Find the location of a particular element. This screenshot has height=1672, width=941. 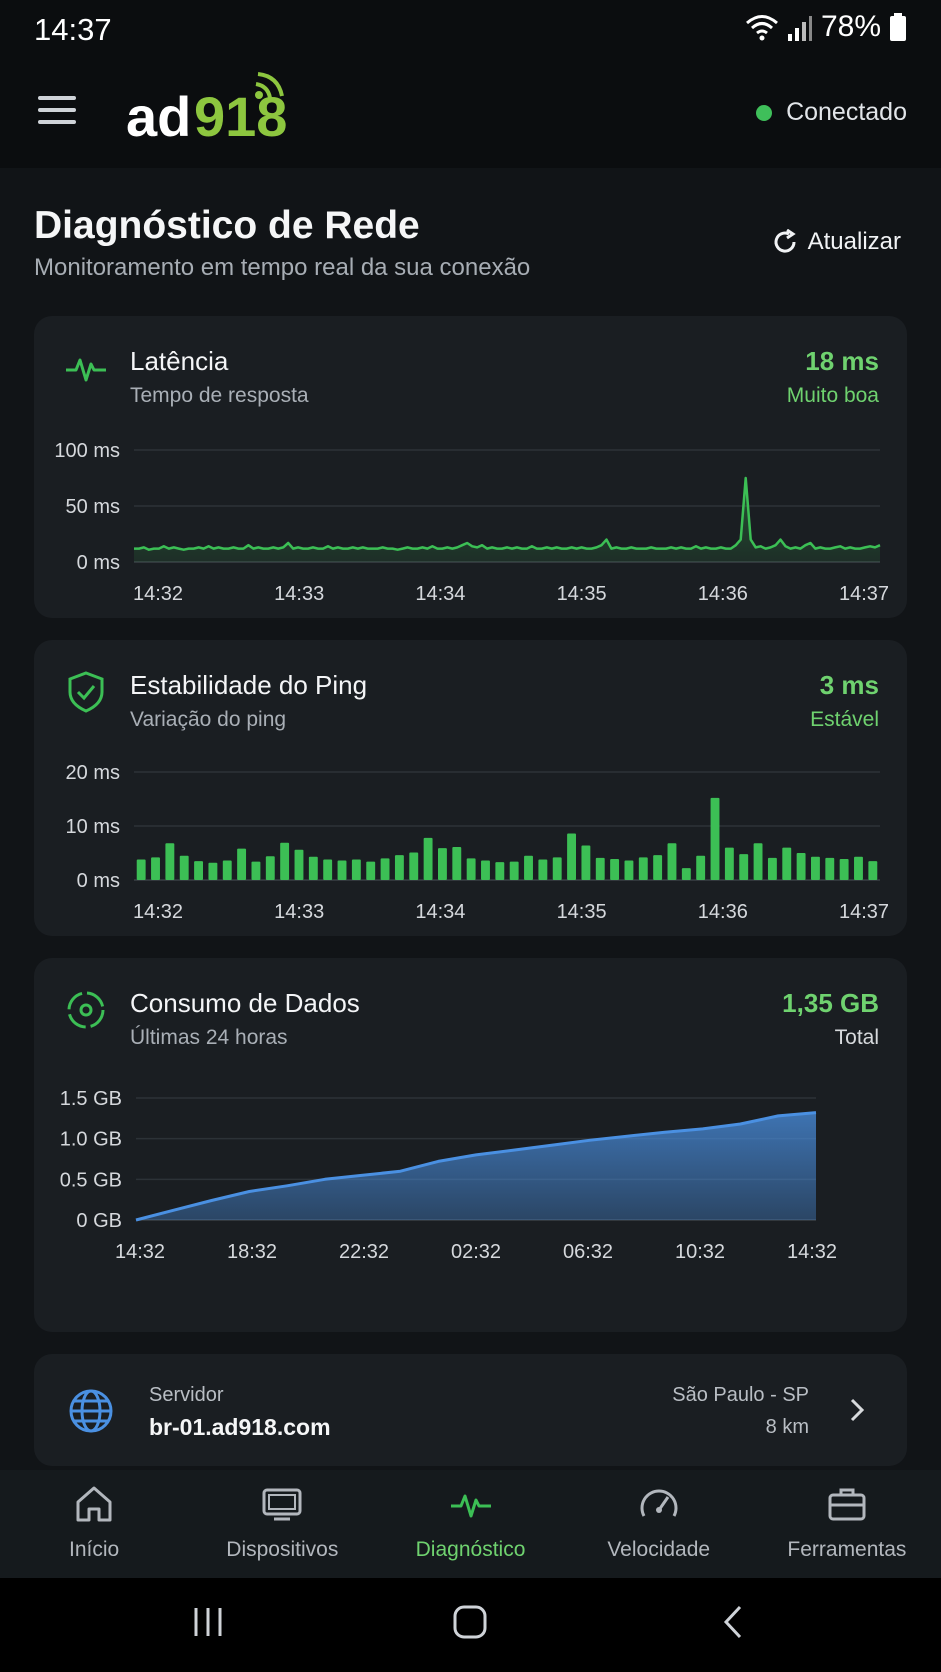

refresh-button: Atualizar is located at coordinates (836, 242).